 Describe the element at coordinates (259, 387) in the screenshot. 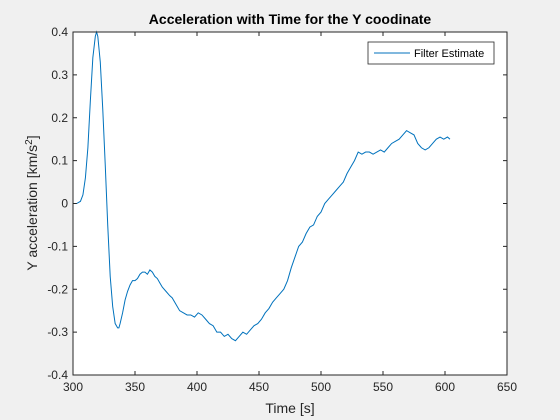

I see `x-tick-label: 450` at that location.